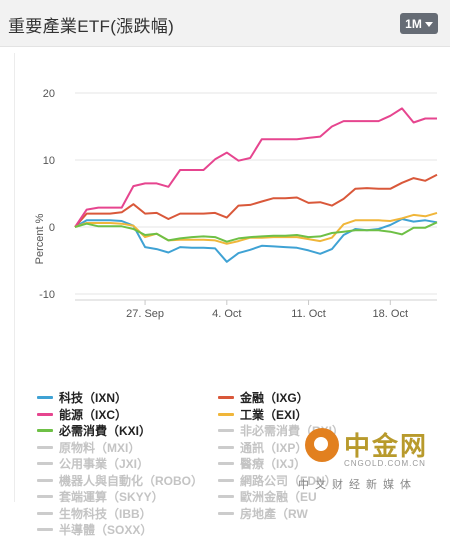 This screenshot has height=538, width=450. I want to click on y-axis-label: Percent %, so click(40, 239).